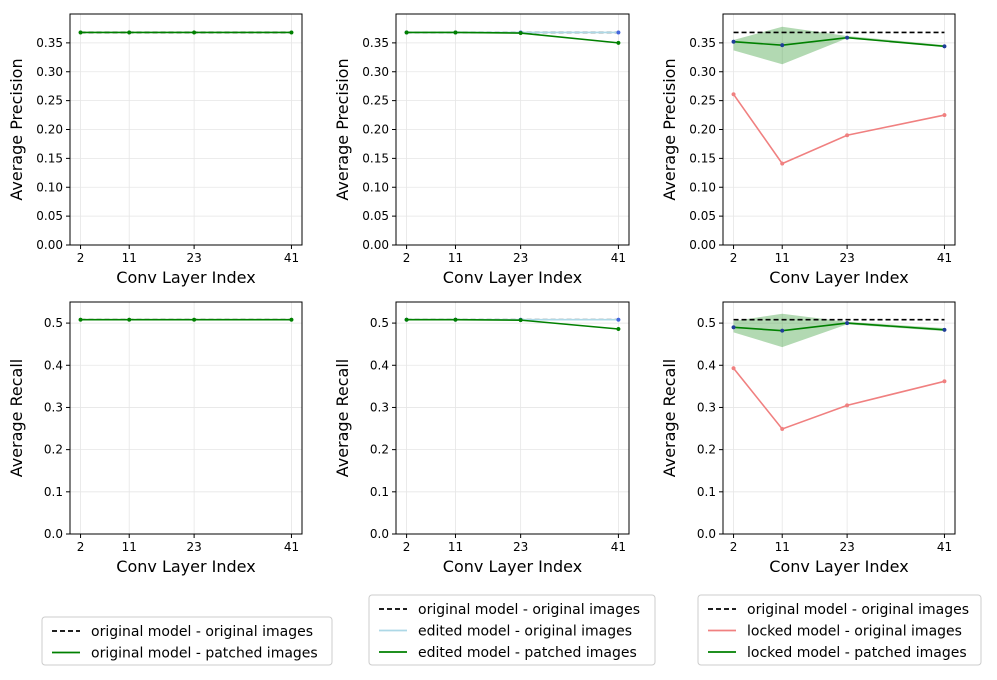 The height and width of the screenshot is (680, 997). Describe the element at coordinates (49, 130) in the screenshot. I see `y-tick-label: 0.20` at that location.